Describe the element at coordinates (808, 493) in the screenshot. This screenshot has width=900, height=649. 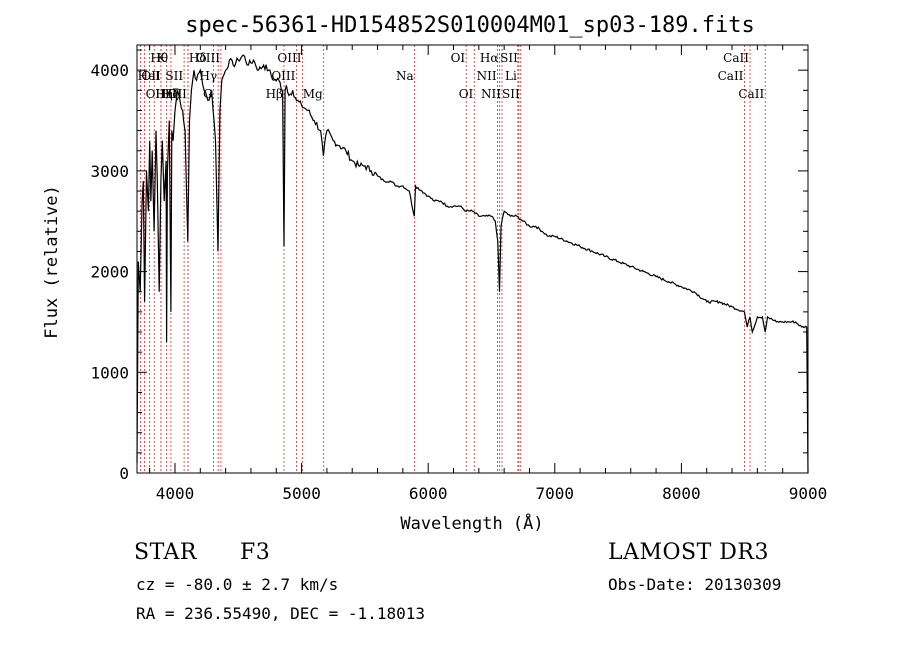
I see `x-tick-label: 9000` at that location.